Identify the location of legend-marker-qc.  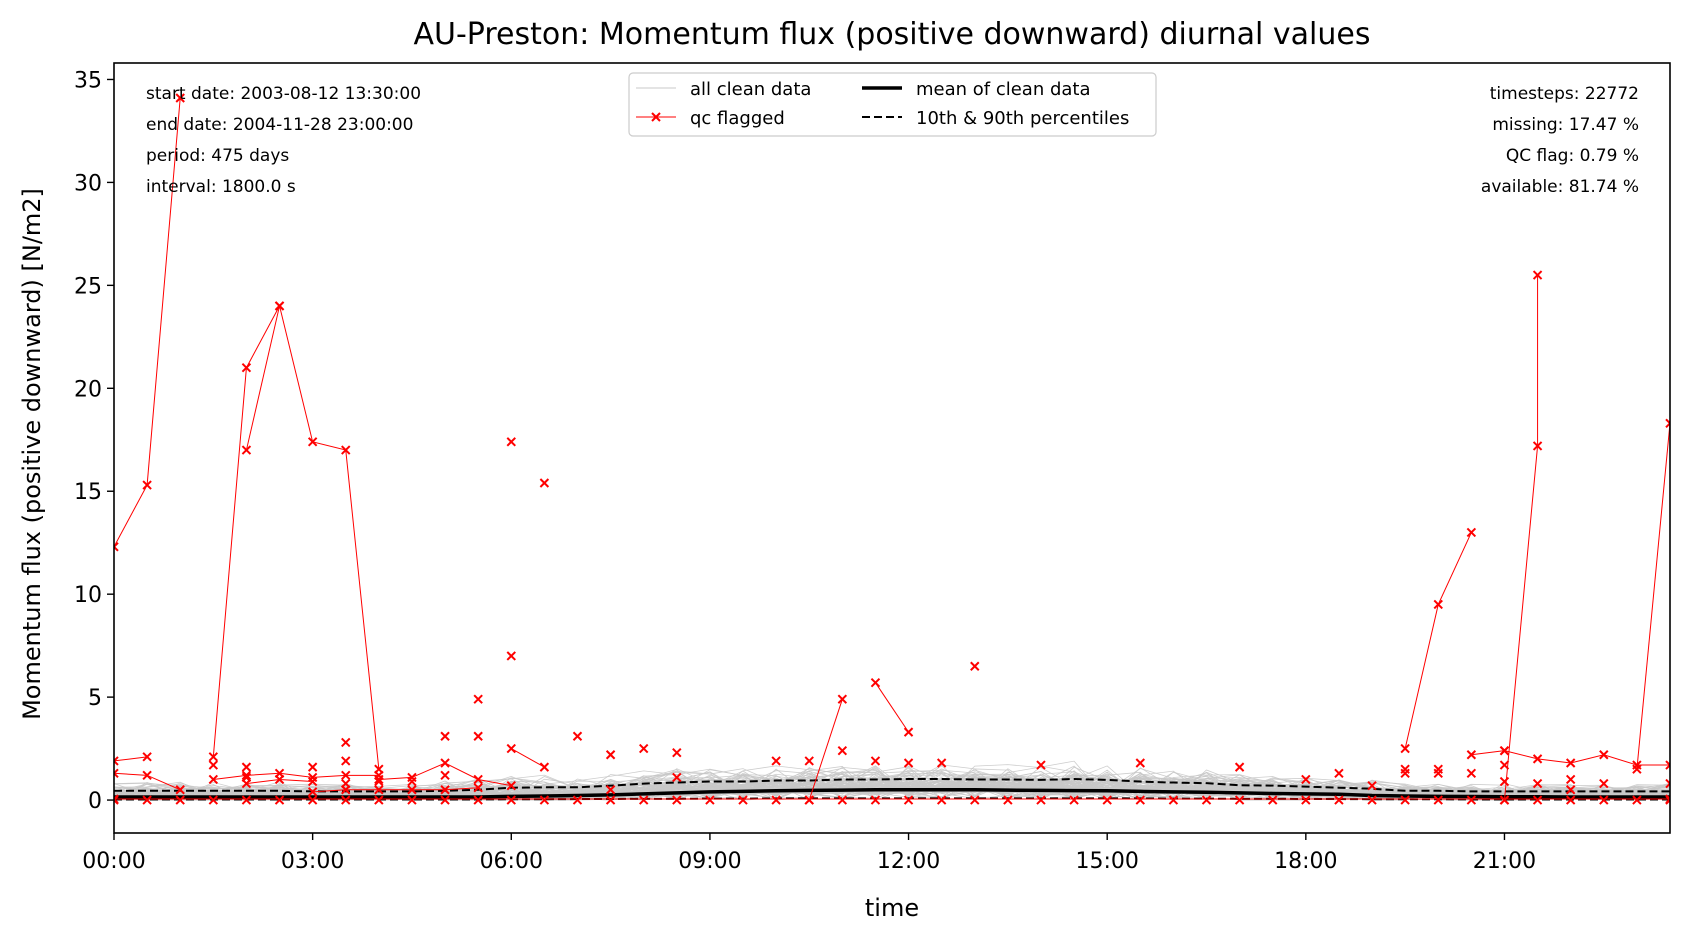
(656, 117).